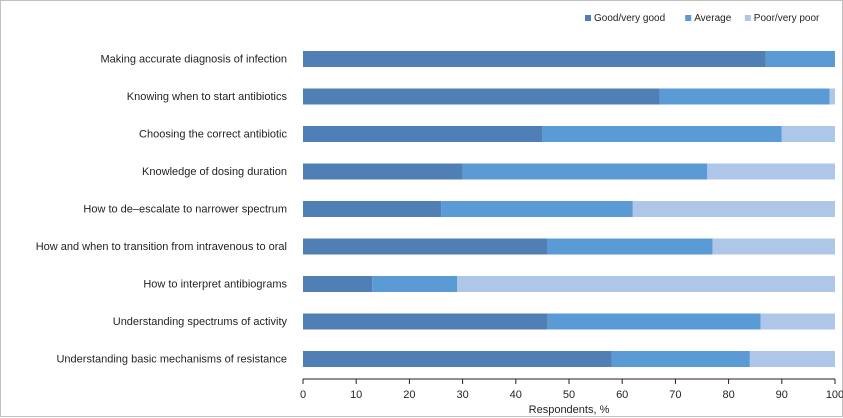 The height and width of the screenshot is (418, 843). I want to click on x-tick-label: 70, so click(675, 395).